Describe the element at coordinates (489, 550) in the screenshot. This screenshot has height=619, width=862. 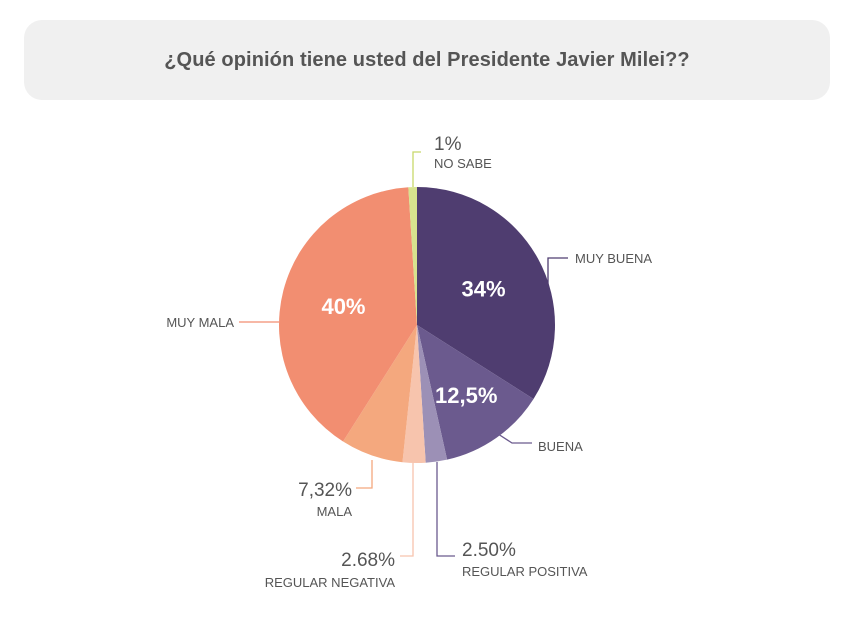
I see `data-label-regular-positiva: 2.50%` at that location.